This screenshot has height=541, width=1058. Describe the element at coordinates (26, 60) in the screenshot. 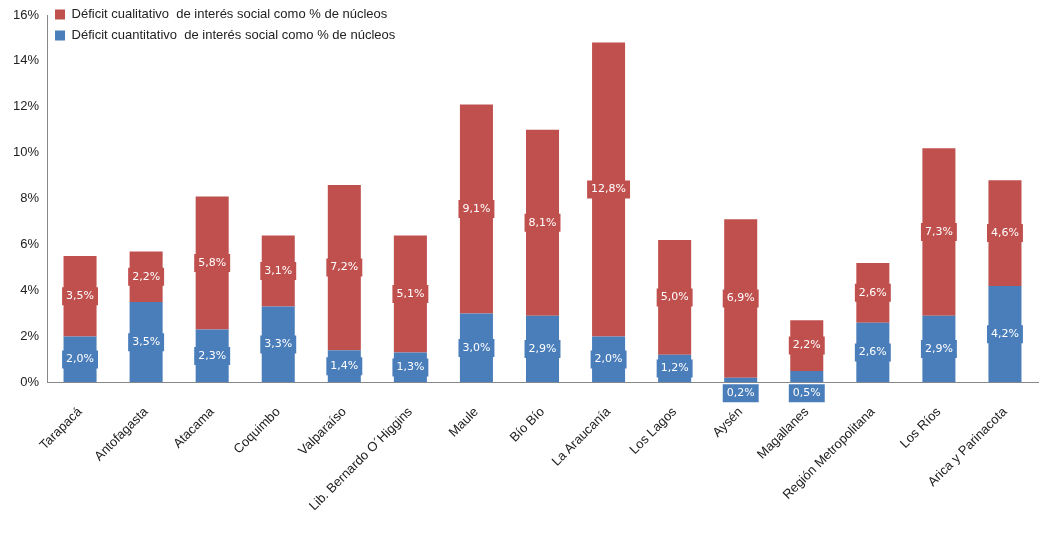

I see `y-tick-label: 14%` at that location.